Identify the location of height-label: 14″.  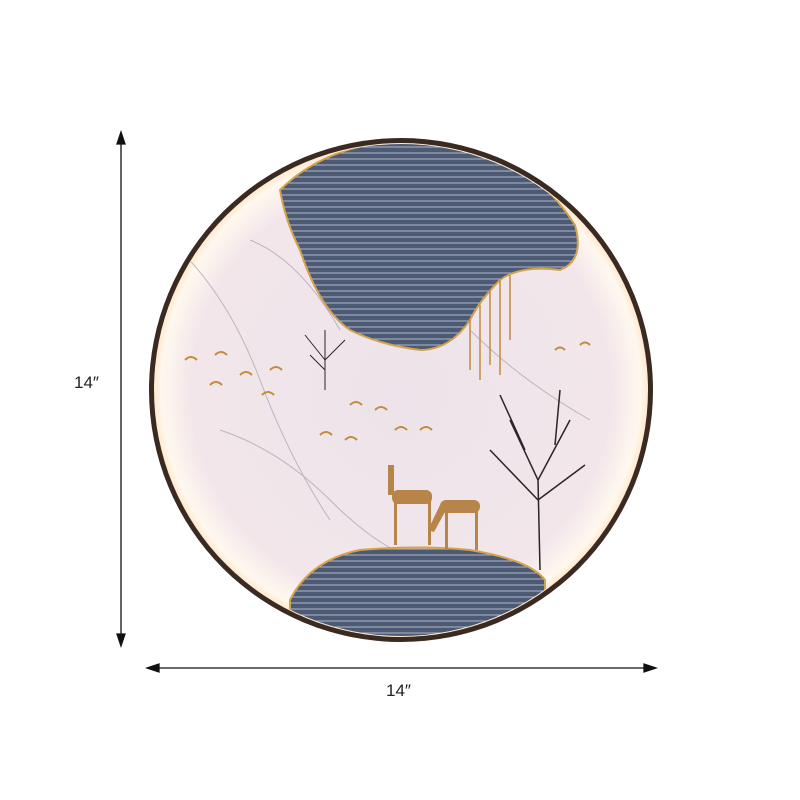
(86, 382).